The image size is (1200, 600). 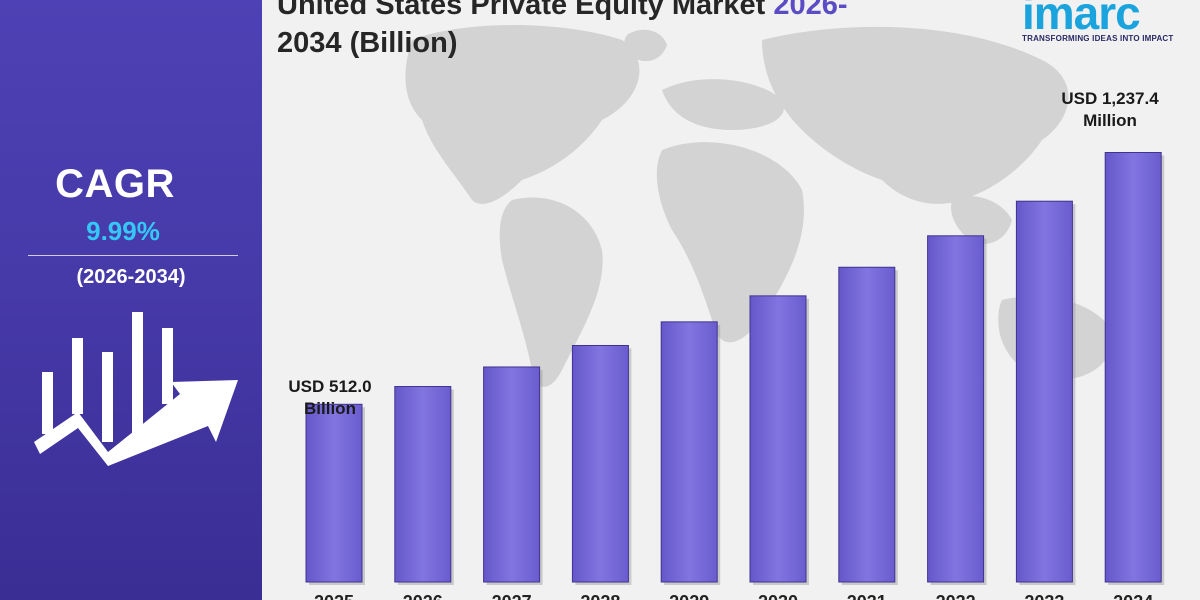 I want to click on imarc-logo: imarc TRANSFORMING IDEAS INTO IMPACT, so click(x=1104, y=21).